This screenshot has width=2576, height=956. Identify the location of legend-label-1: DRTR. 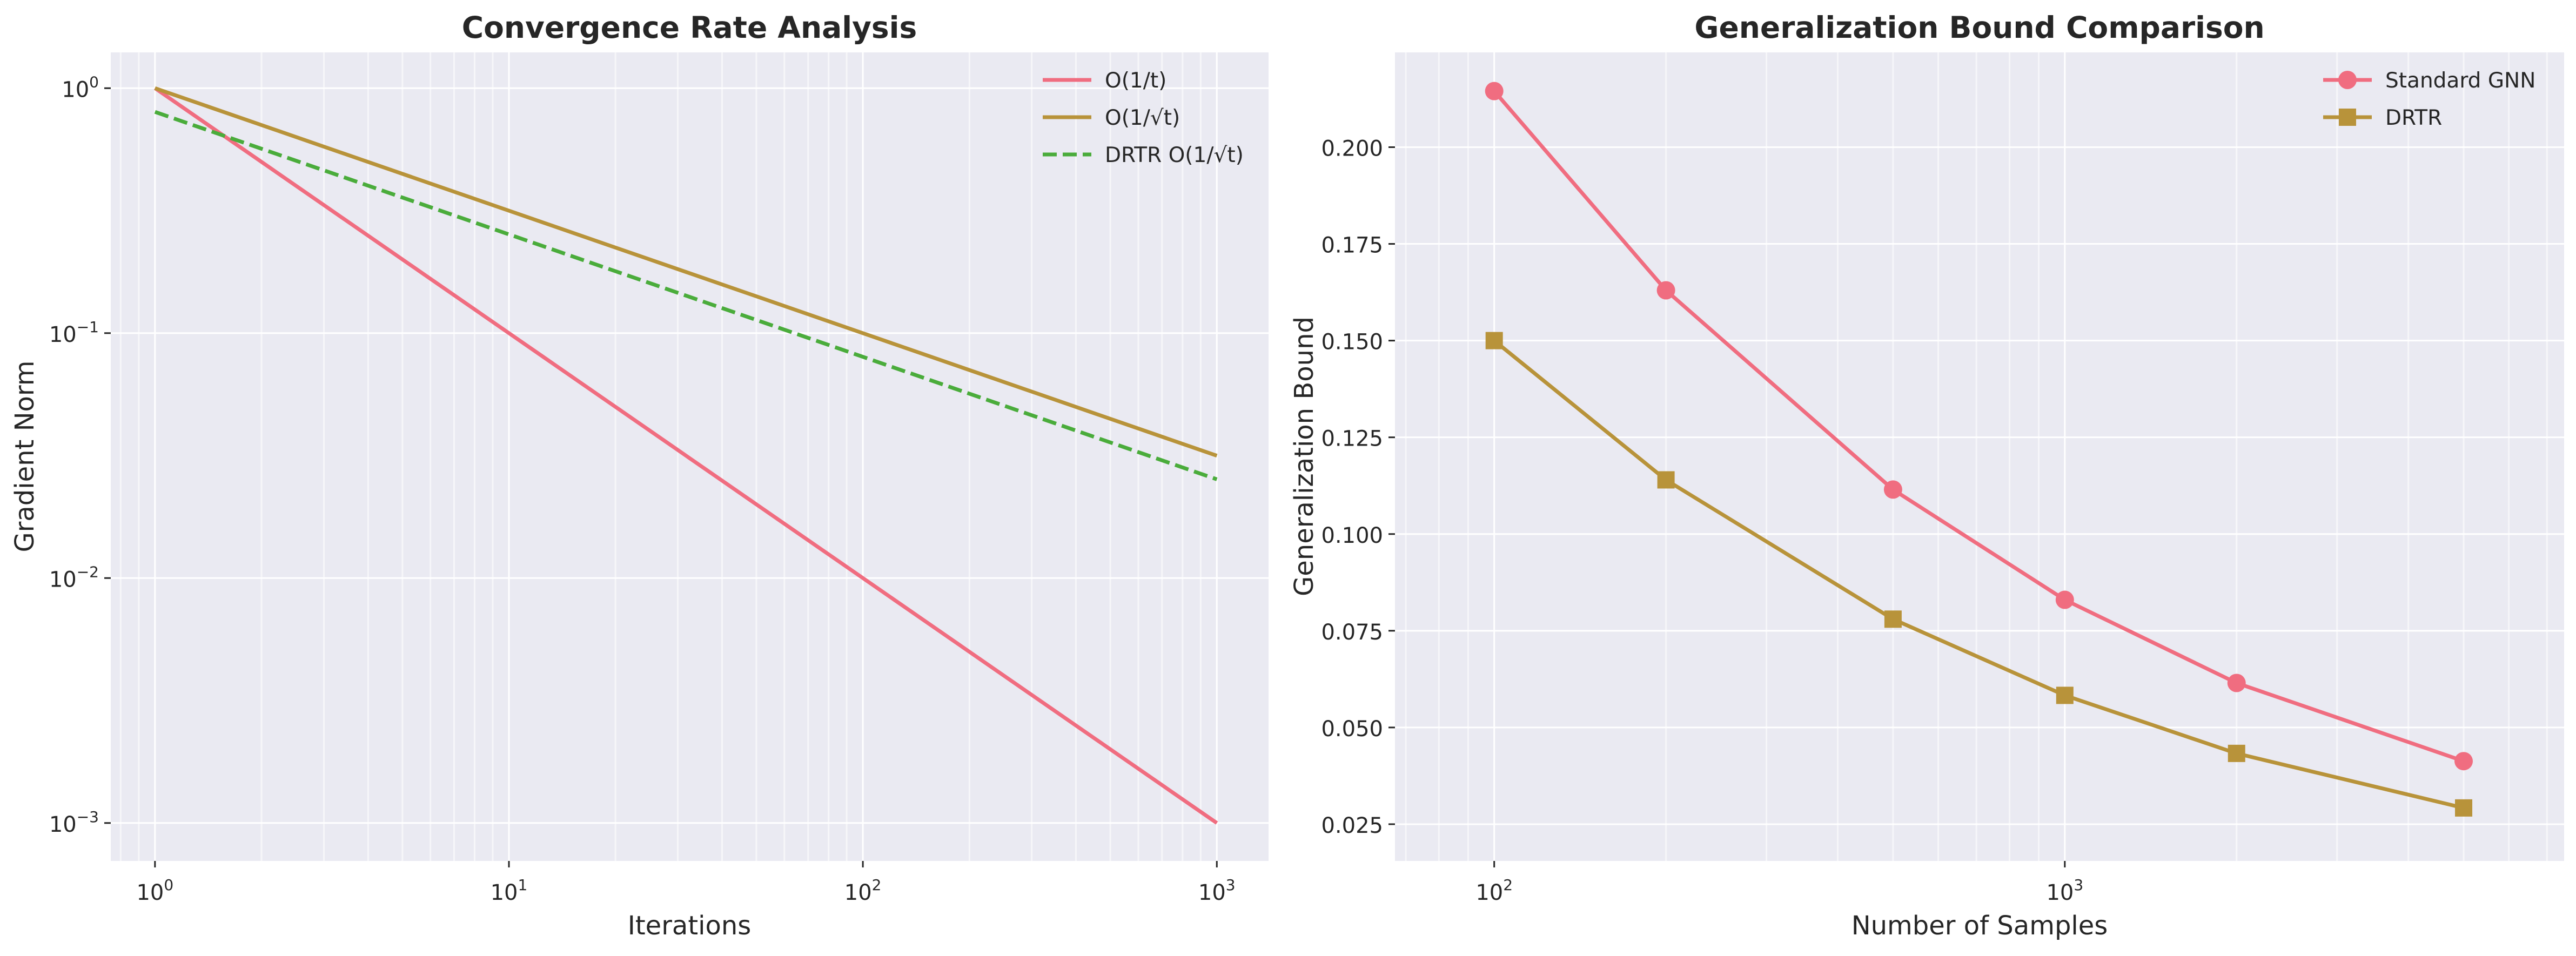
(2413, 118).